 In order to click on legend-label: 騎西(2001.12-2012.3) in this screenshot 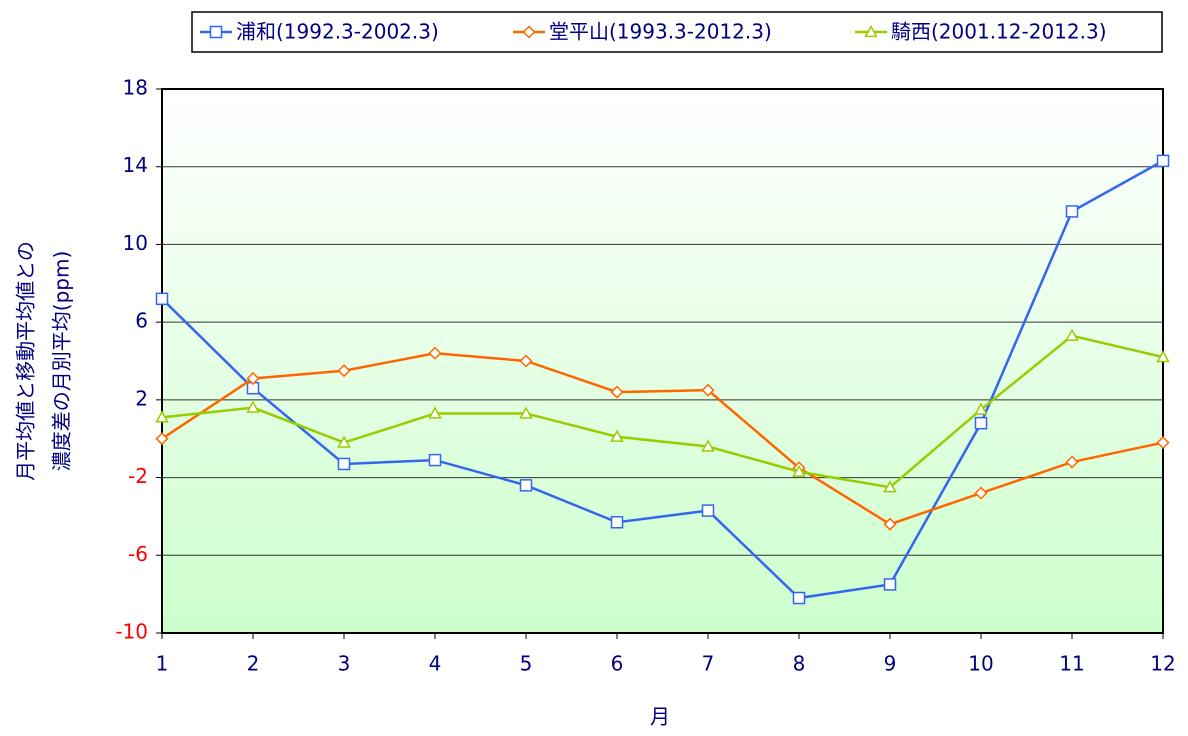, I will do `click(999, 32)`.